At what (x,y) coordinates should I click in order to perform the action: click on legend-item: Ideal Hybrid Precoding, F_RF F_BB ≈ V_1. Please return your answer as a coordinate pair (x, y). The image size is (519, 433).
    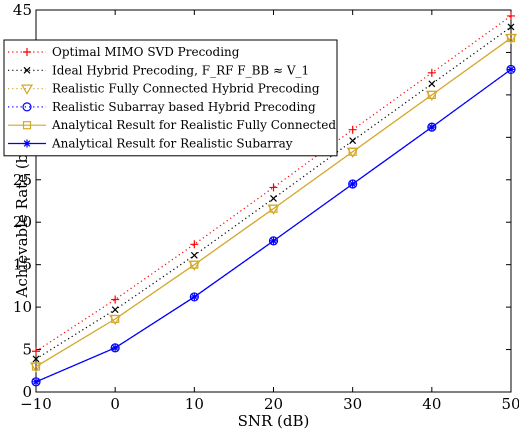
    Looking at the image, I should click on (158, 70).